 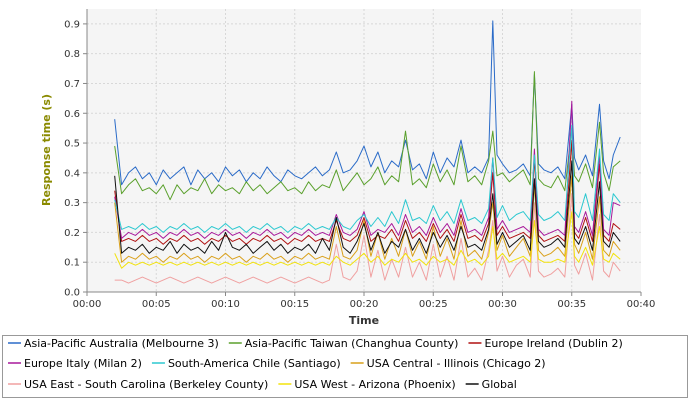 What do you see at coordinates (254, 363) in the screenshot?
I see `legend-label: South-America Chile (Santiago)` at bounding box center [254, 363].